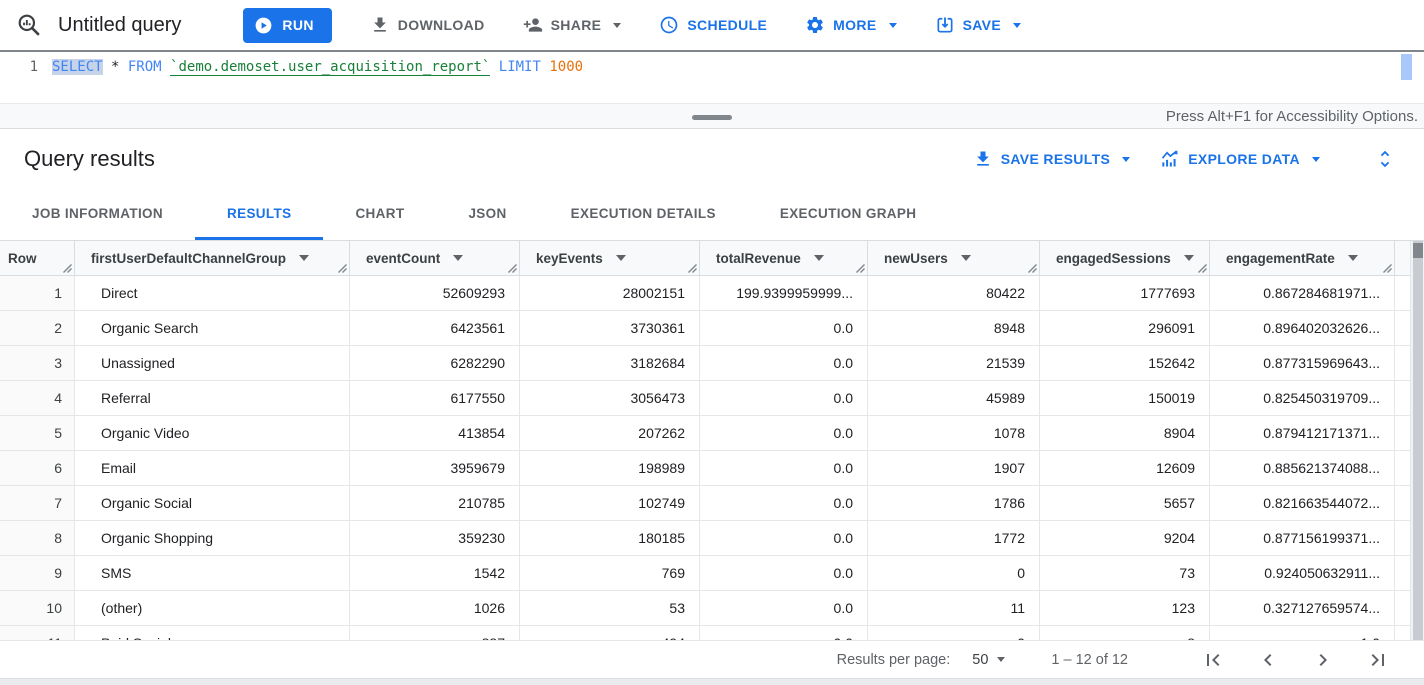 The width and height of the screenshot is (1424, 685). I want to click on chevron-down-icon, so click(1126, 159).